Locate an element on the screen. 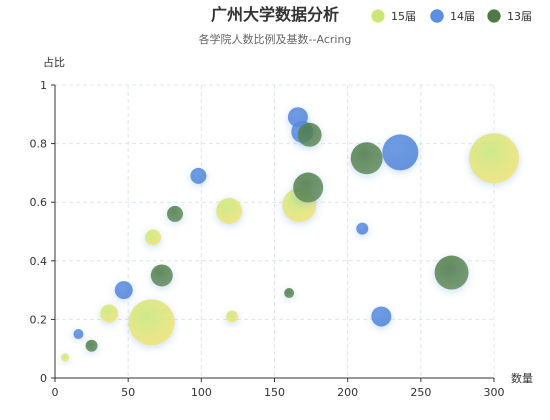  x-tick-label: 50 is located at coordinates (128, 392).